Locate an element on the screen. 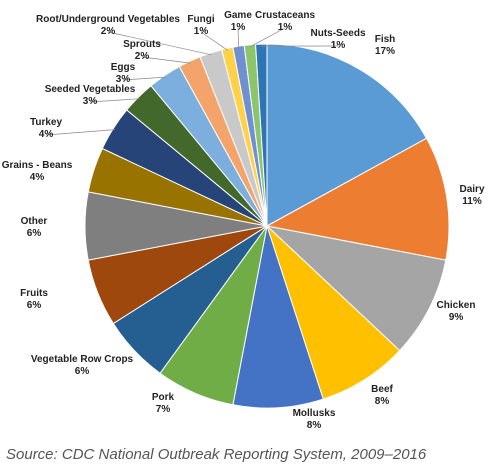 This screenshot has width=500, height=476. slice-category: Root/Underground Vegetables is located at coordinates (108, 19).